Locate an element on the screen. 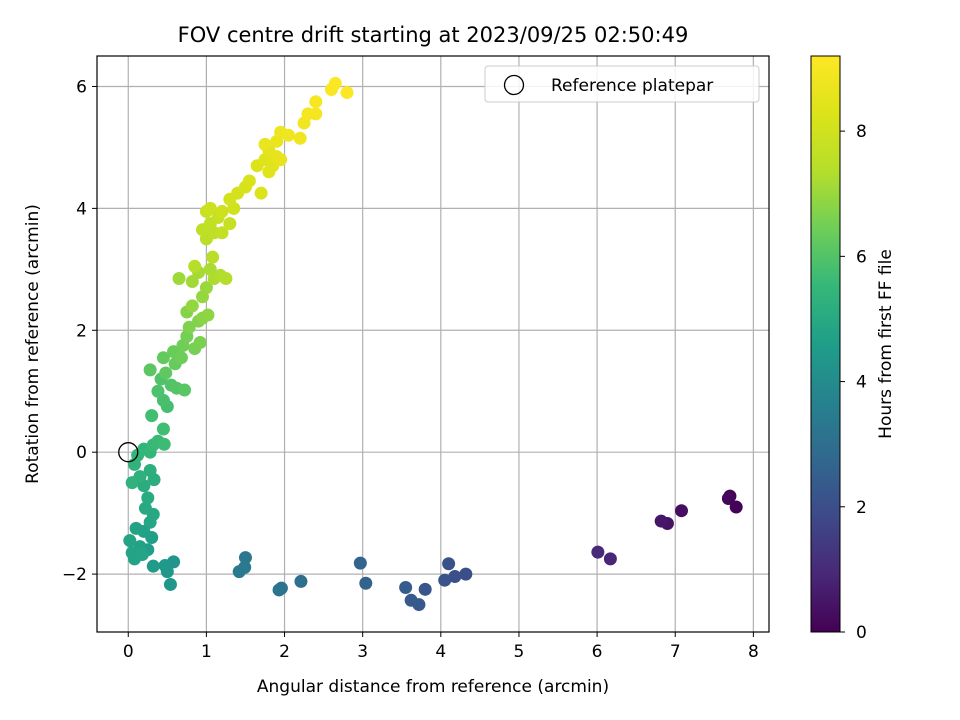 This screenshot has height=720, width=960. legend-box is located at coordinates (622, 84).